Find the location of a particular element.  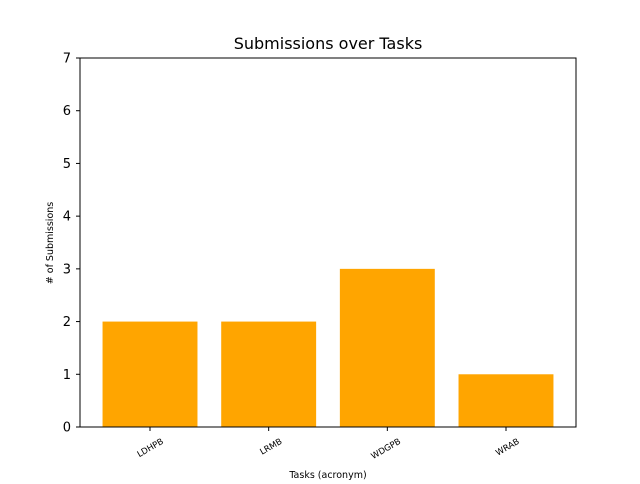

y-tick-label: 5 is located at coordinates (67, 164).